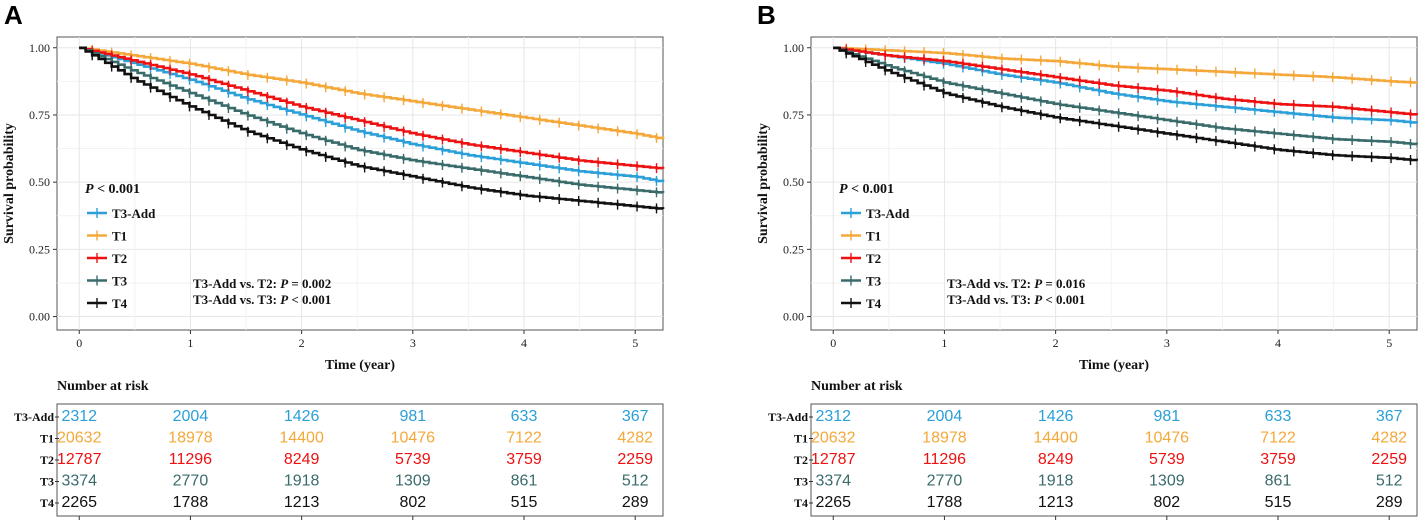 This screenshot has height=520, width=1418. What do you see at coordinates (360, 365) in the screenshot?
I see `x-axis-title: Time (year)` at bounding box center [360, 365].